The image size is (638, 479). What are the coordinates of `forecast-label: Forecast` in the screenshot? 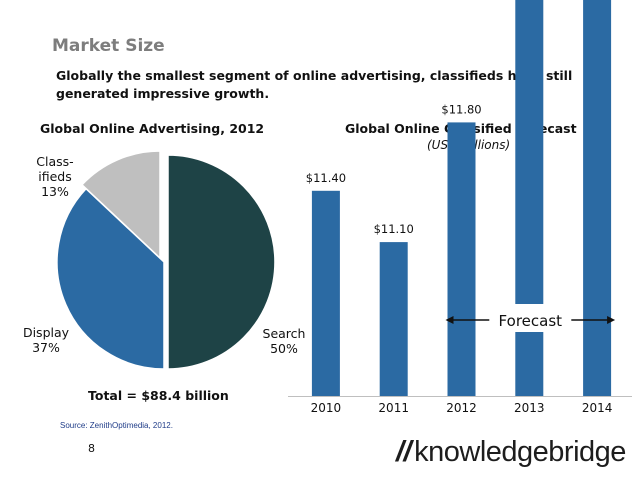 It's located at (531, 321).